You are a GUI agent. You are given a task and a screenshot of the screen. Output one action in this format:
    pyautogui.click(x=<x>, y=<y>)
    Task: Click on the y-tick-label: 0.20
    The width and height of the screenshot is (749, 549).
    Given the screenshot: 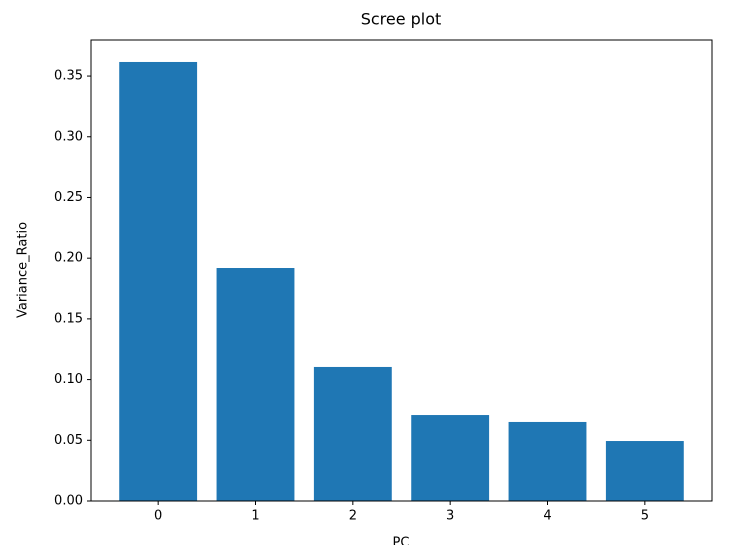 What is the action you would take?
    pyautogui.click(x=68, y=258)
    